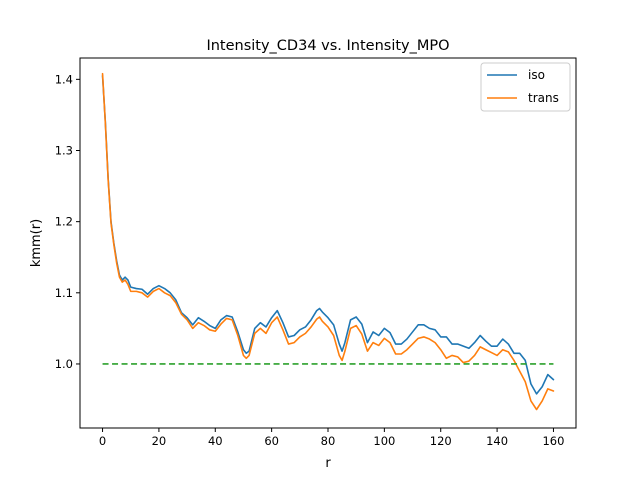  I want to click on x-tick-label: 60, so click(271, 441).